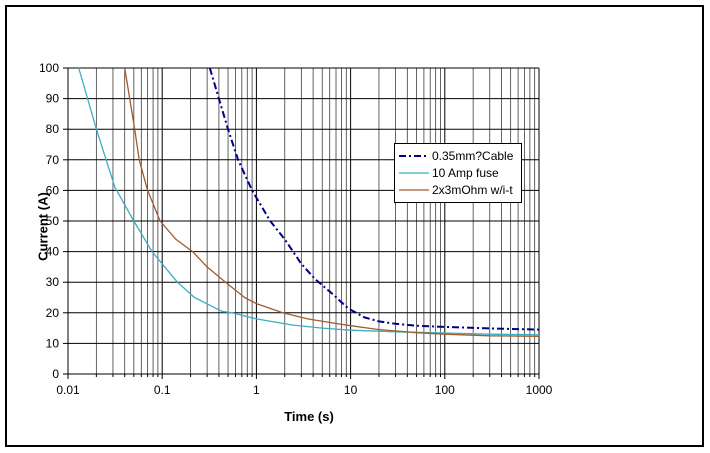  Describe the element at coordinates (53, 190) in the screenshot. I see `y-tick-label: 60` at that location.